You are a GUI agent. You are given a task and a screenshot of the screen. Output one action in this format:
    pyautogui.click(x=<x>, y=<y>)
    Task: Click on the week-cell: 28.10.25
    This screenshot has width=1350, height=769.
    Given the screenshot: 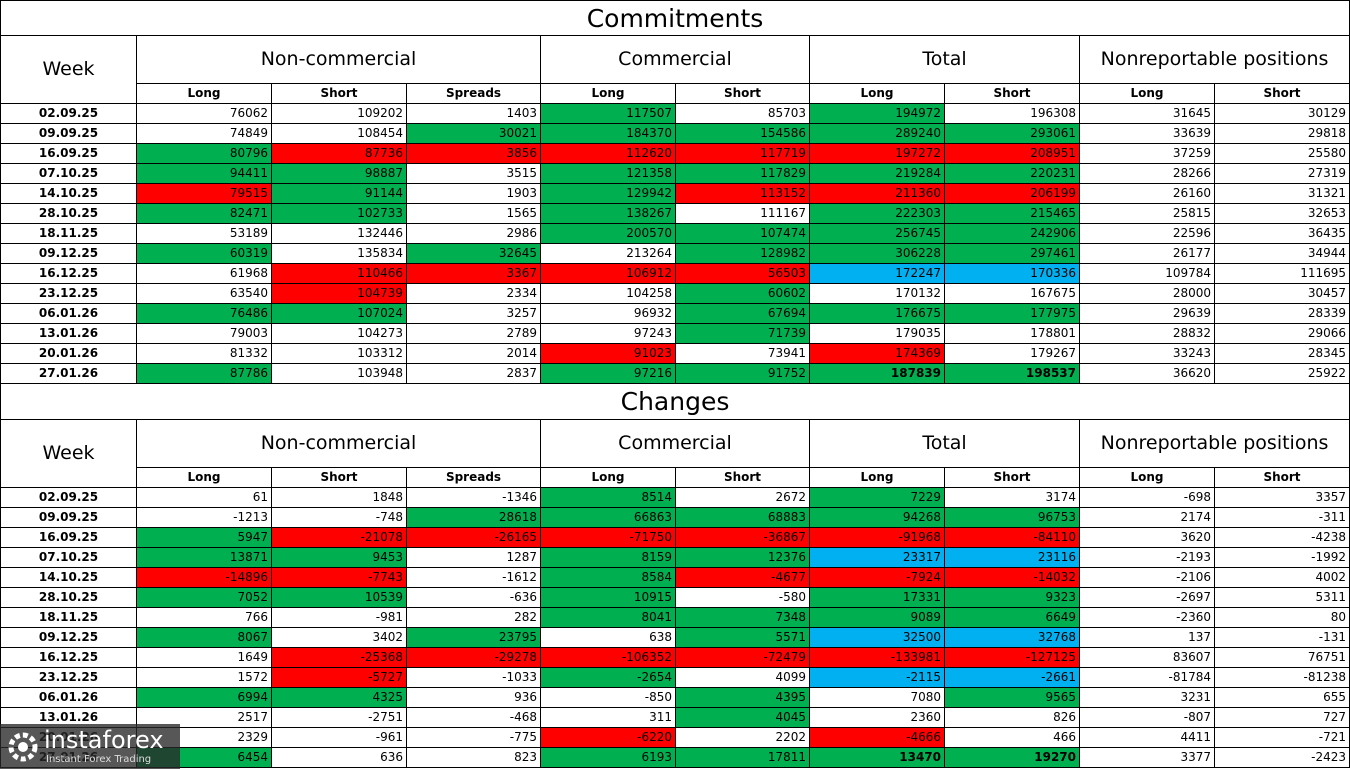 What is the action you would take?
    pyautogui.click(x=68, y=214)
    